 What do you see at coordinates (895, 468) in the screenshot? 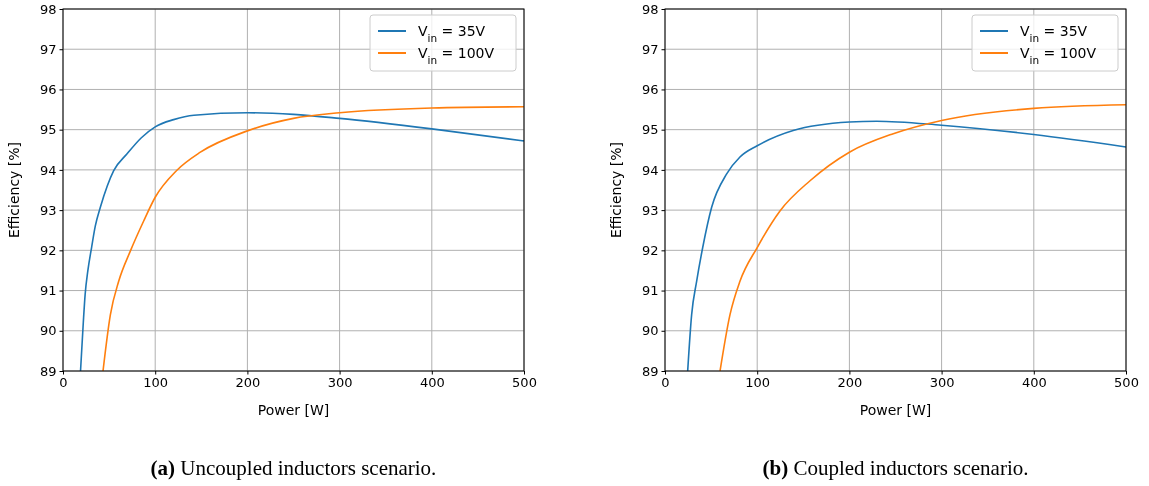
I see `text: (b) Coupled inductors scenario.` at bounding box center [895, 468].